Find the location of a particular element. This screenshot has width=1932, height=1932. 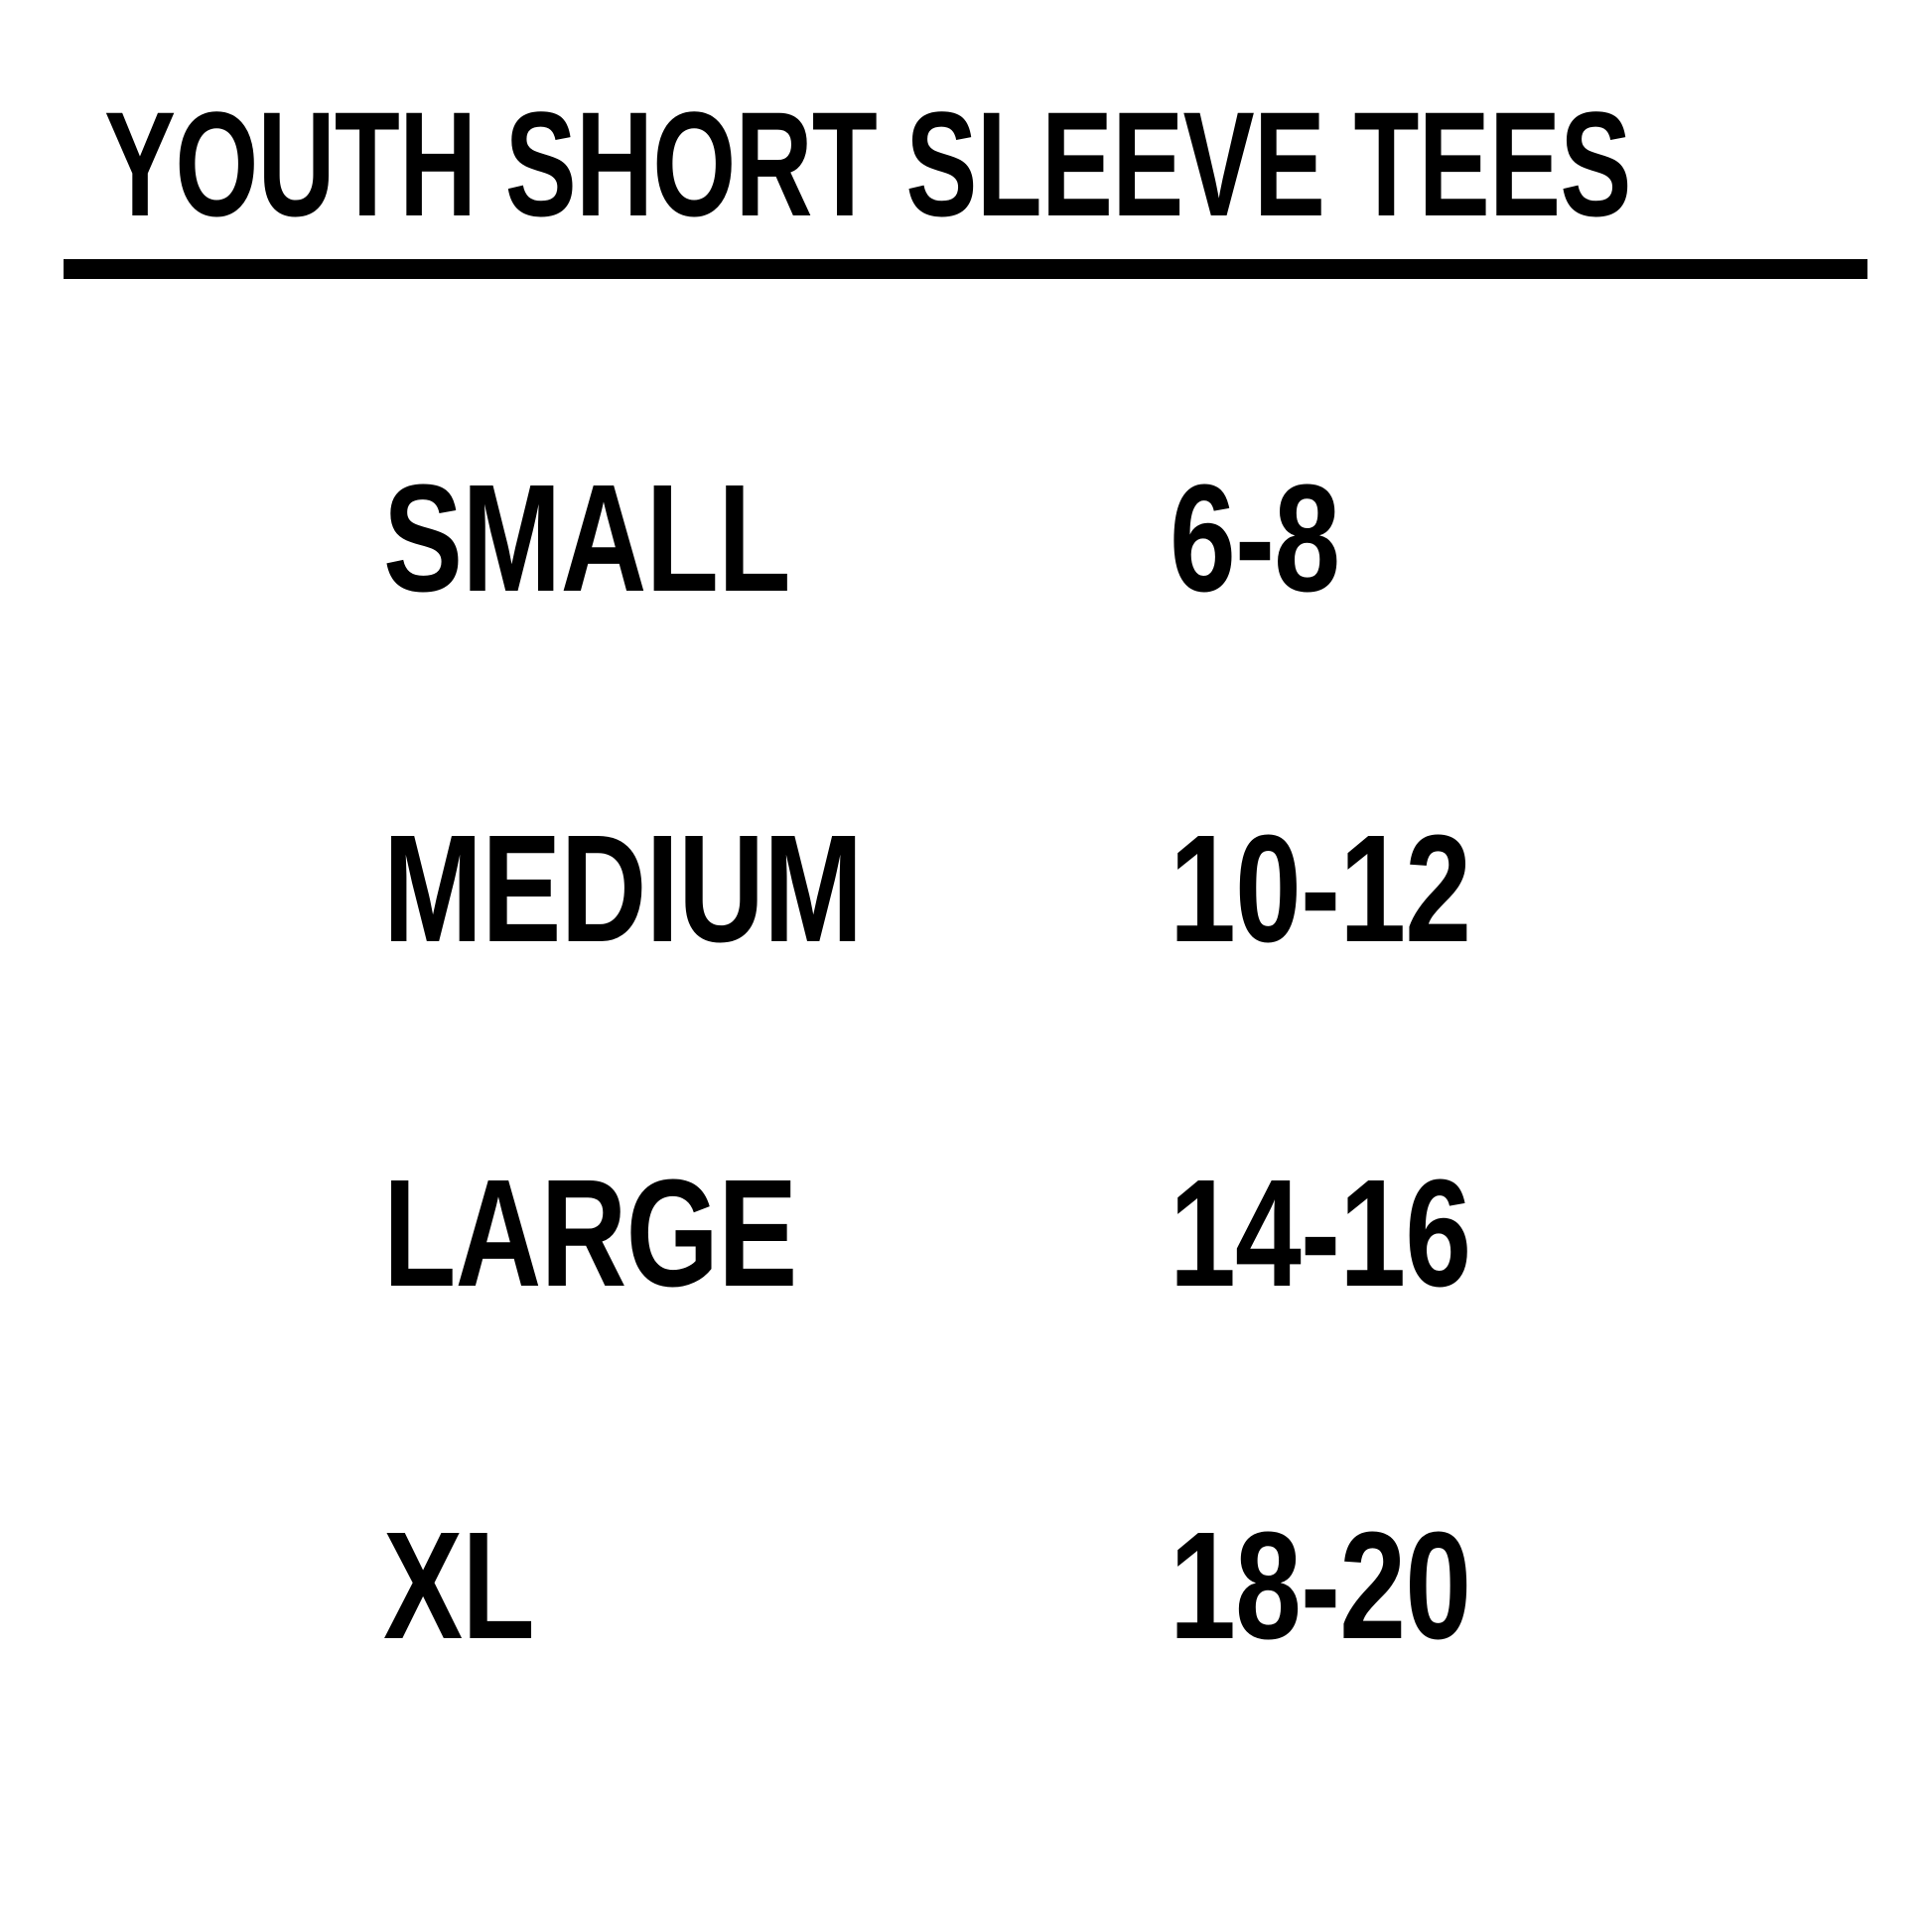

size-label-xl: XL is located at coordinates (459, 1586).